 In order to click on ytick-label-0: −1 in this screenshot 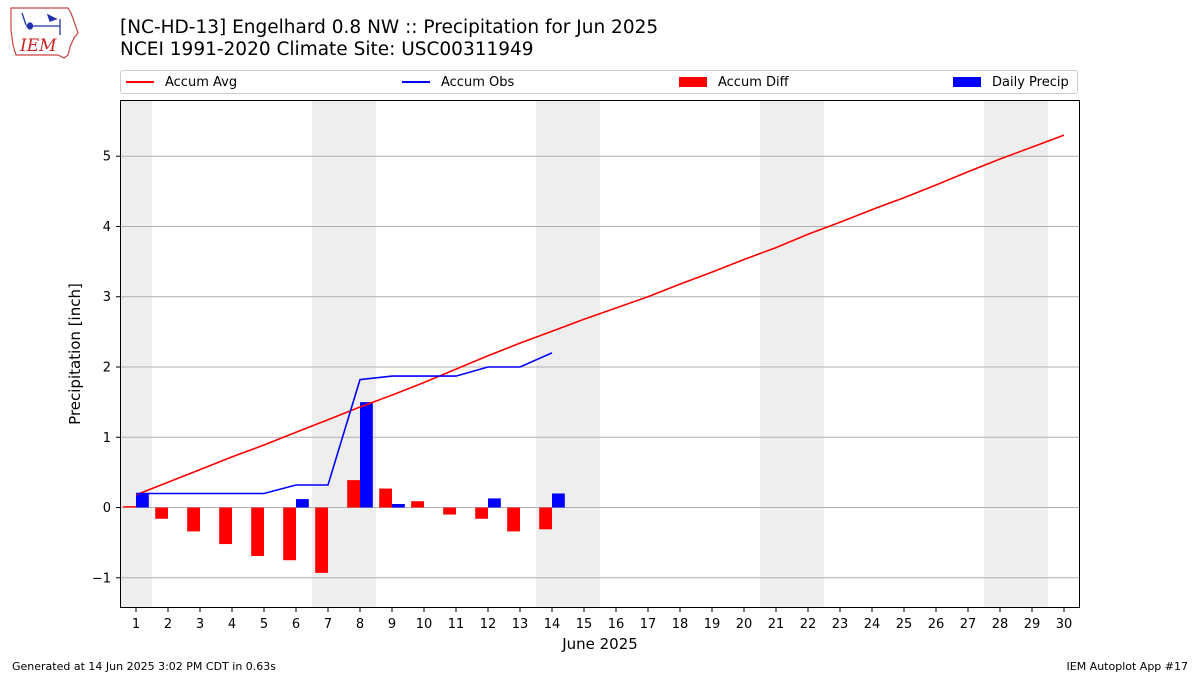, I will do `click(101, 578)`.